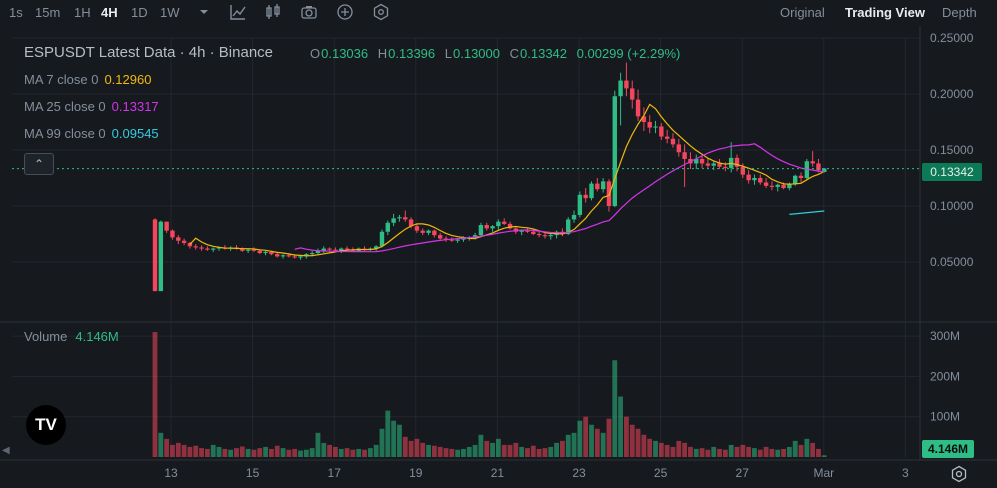 The image size is (997, 488). What do you see at coordinates (139, 12) in the screenshot?
I see `timeframe-1d: 1D` at bounding box center [139, 12].